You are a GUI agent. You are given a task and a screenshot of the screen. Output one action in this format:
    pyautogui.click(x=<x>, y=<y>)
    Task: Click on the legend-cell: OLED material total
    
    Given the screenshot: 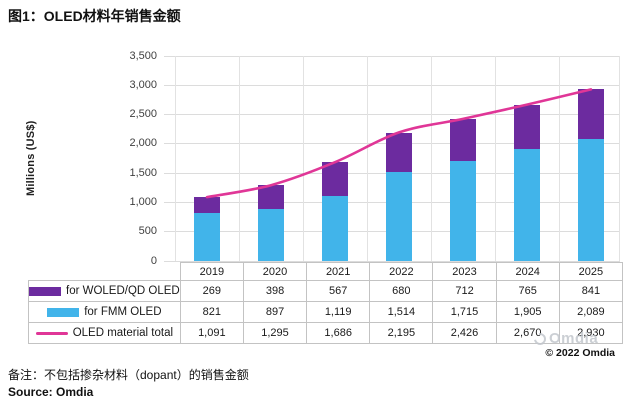 What is the action you would take?
    pyautogui.click(x=104, y=333)
    